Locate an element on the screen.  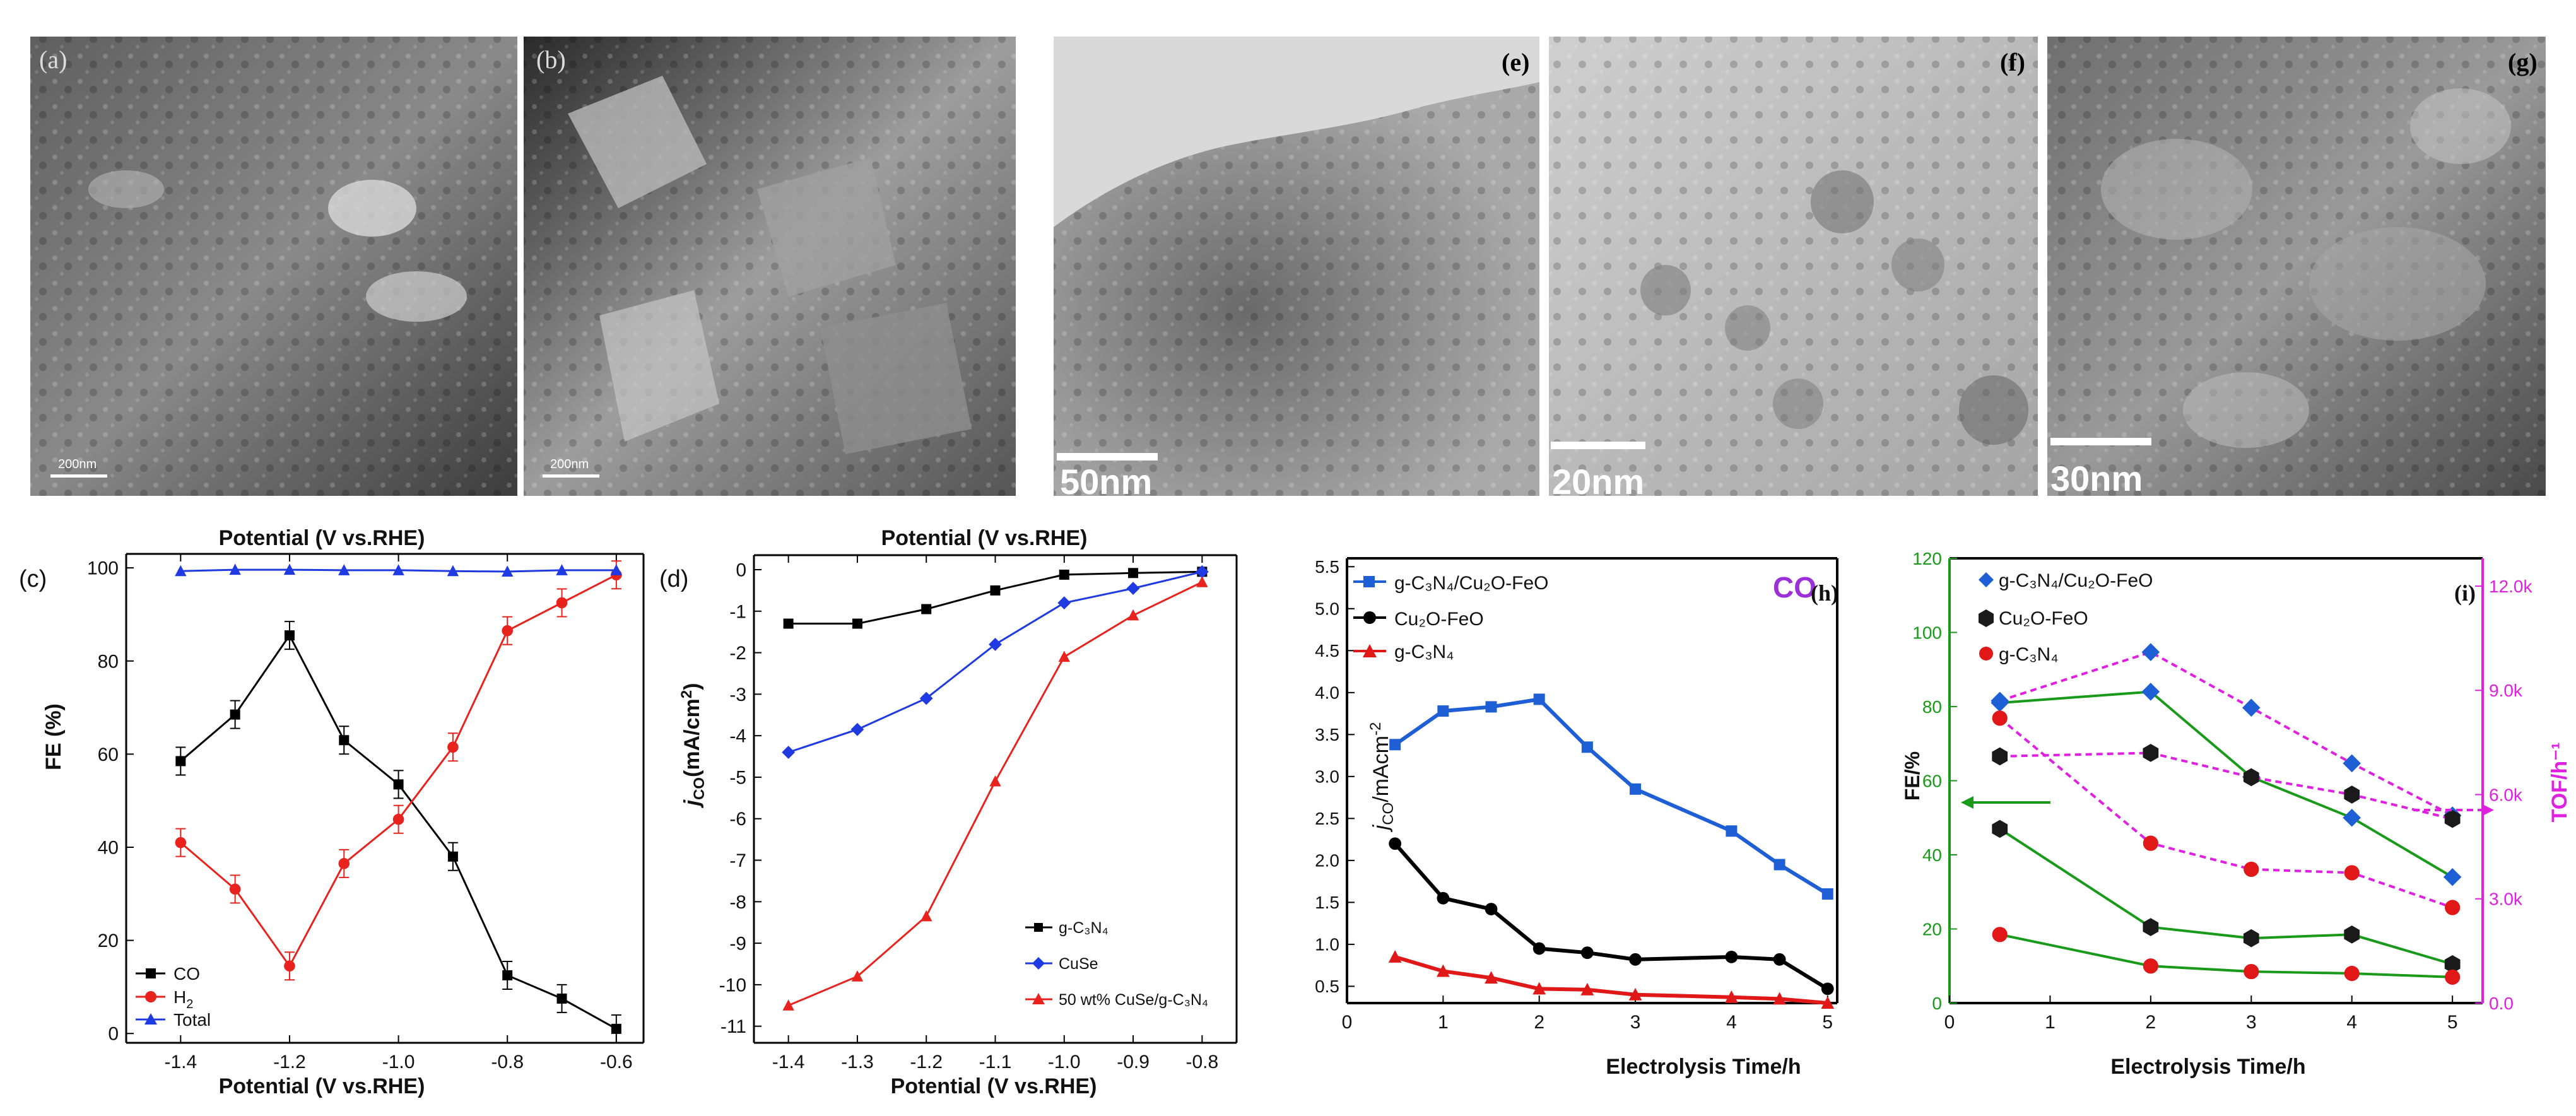
d-xtick-label: -1.2 is located at coordinates (926, 1062).